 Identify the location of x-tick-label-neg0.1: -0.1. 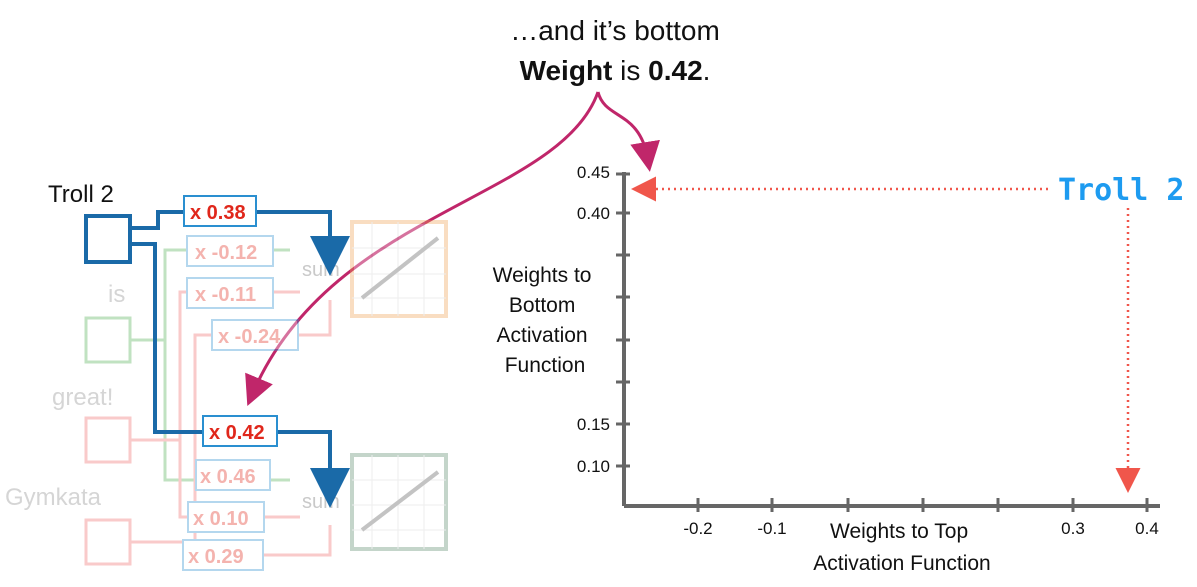
(771, 528).